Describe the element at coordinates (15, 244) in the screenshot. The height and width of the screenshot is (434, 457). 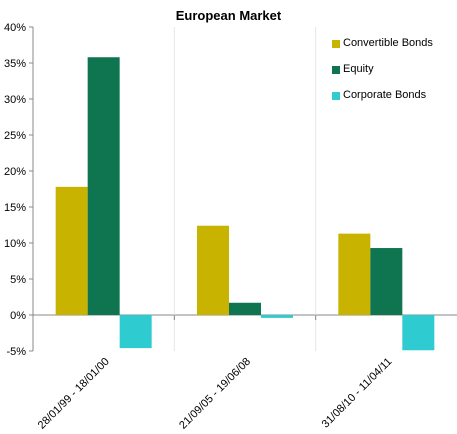
I see `y-tick-label: 10%` at that location.